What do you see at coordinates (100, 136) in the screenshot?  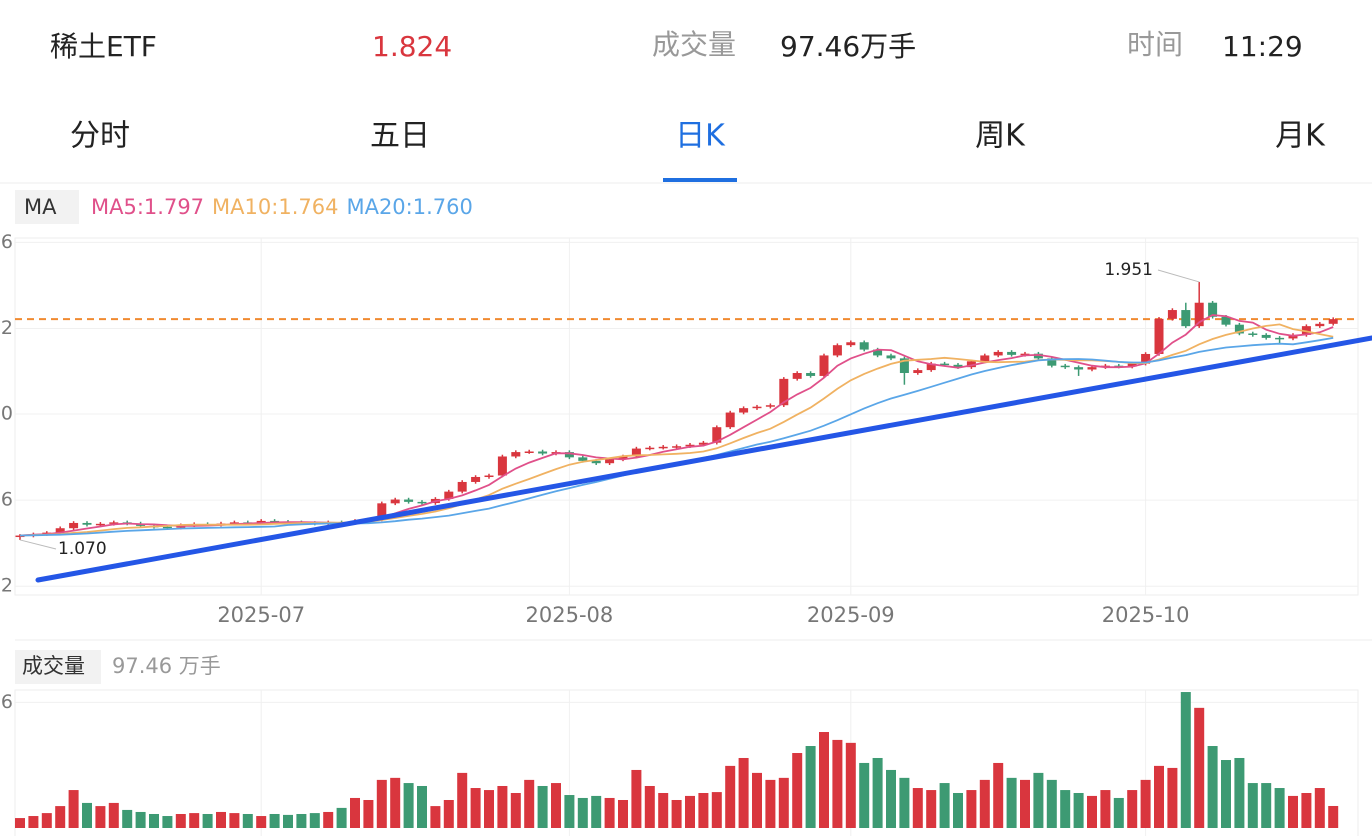 I see `tab: 分时` at bounding box center [100, 136].